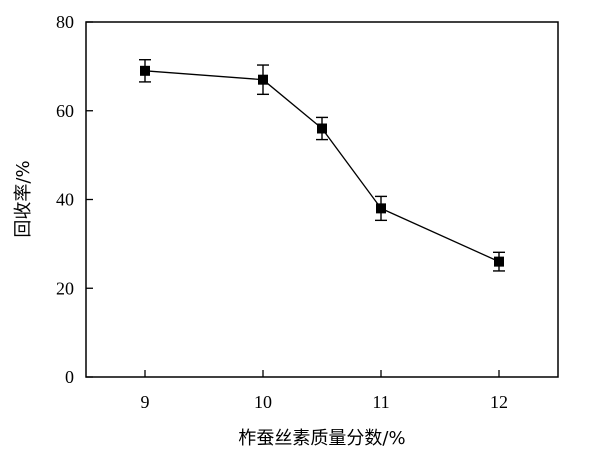 The width and height of the screenshot is (611, 457). Describe the element at coordinates (321, 438) in the screenshot. I see `x-axis-title: 柞蚕丝素质量分数/%` at that location.